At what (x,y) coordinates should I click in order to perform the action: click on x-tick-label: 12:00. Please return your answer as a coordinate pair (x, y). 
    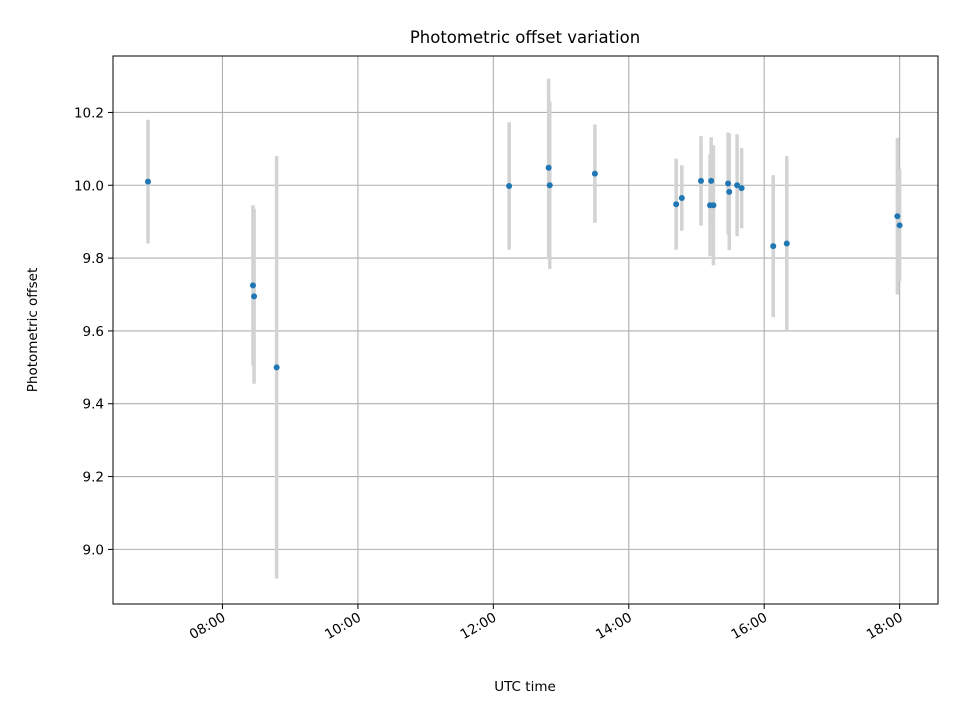
    Looking at the image, I should click on (479, 626).